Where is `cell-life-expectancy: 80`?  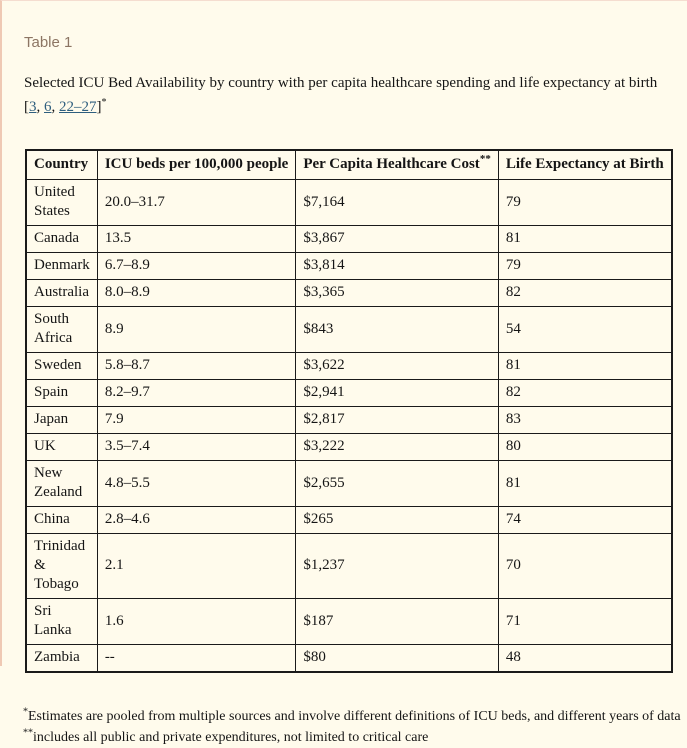
cell-life-expectancy: 80 is located at coordinates (585, 447).